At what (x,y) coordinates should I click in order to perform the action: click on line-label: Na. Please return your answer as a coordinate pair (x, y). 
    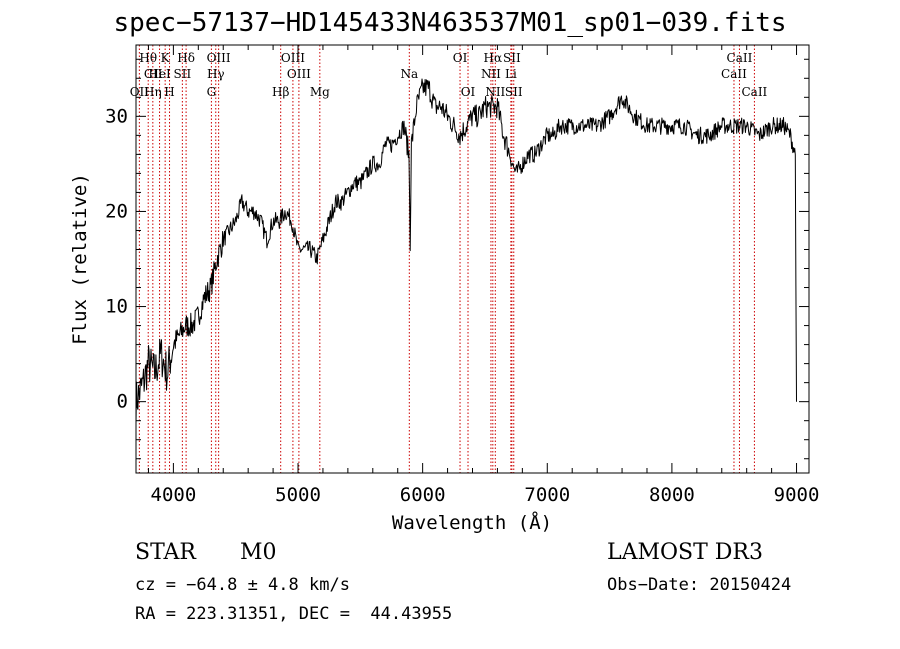
    Looking at the image, I should click on (409, 74).